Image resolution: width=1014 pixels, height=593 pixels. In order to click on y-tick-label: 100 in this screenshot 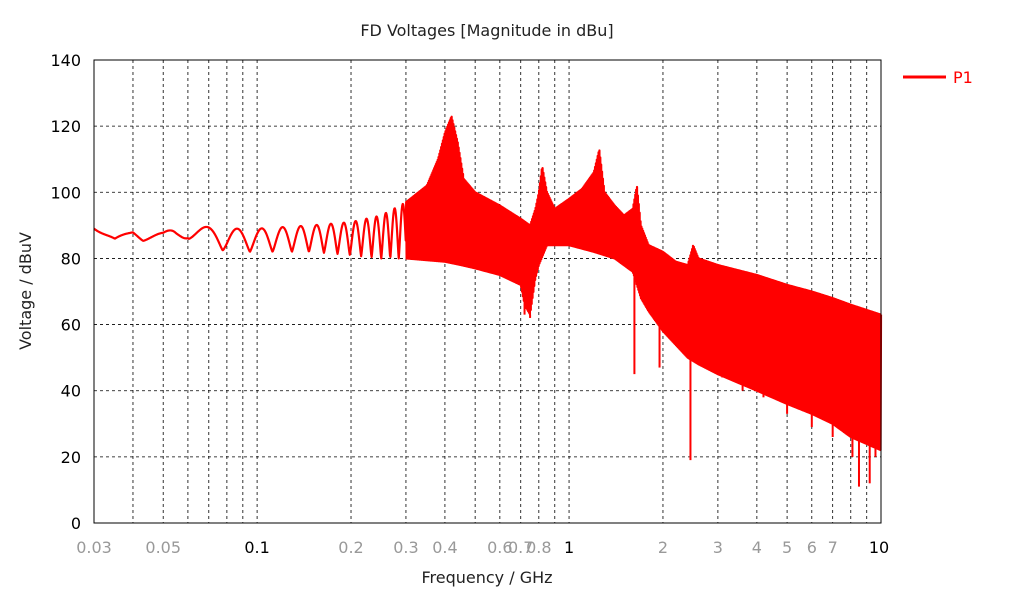, I will do `click(65, 192)`.